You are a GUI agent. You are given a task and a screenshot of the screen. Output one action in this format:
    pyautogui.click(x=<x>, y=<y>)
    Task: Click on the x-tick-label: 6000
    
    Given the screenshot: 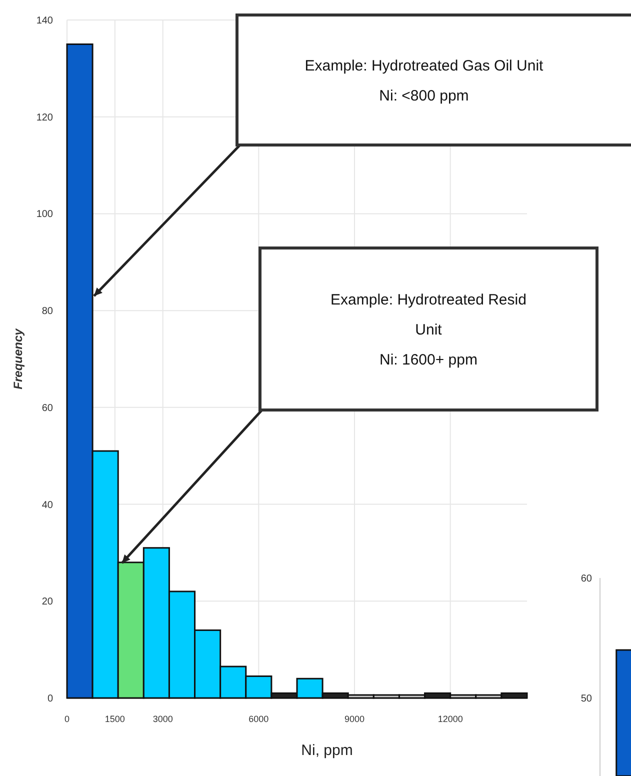 What is the action you would take?
    pyautogui.click(x=258, y=719)
    